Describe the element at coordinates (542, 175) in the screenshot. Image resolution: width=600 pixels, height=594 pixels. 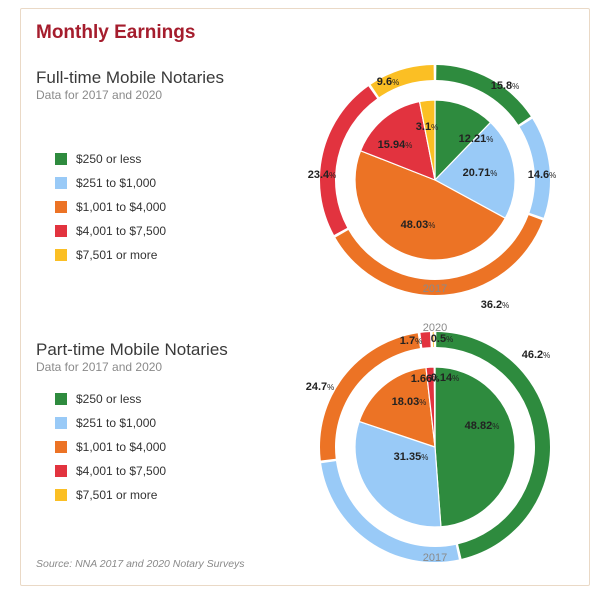
I see `data-label: 14.6%` at that location.